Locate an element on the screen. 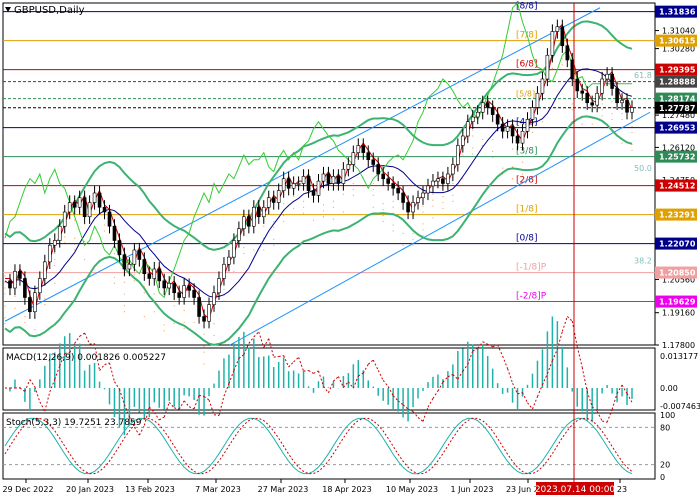  extra-level-label: 50.0 is located at coordinates (643, 168).